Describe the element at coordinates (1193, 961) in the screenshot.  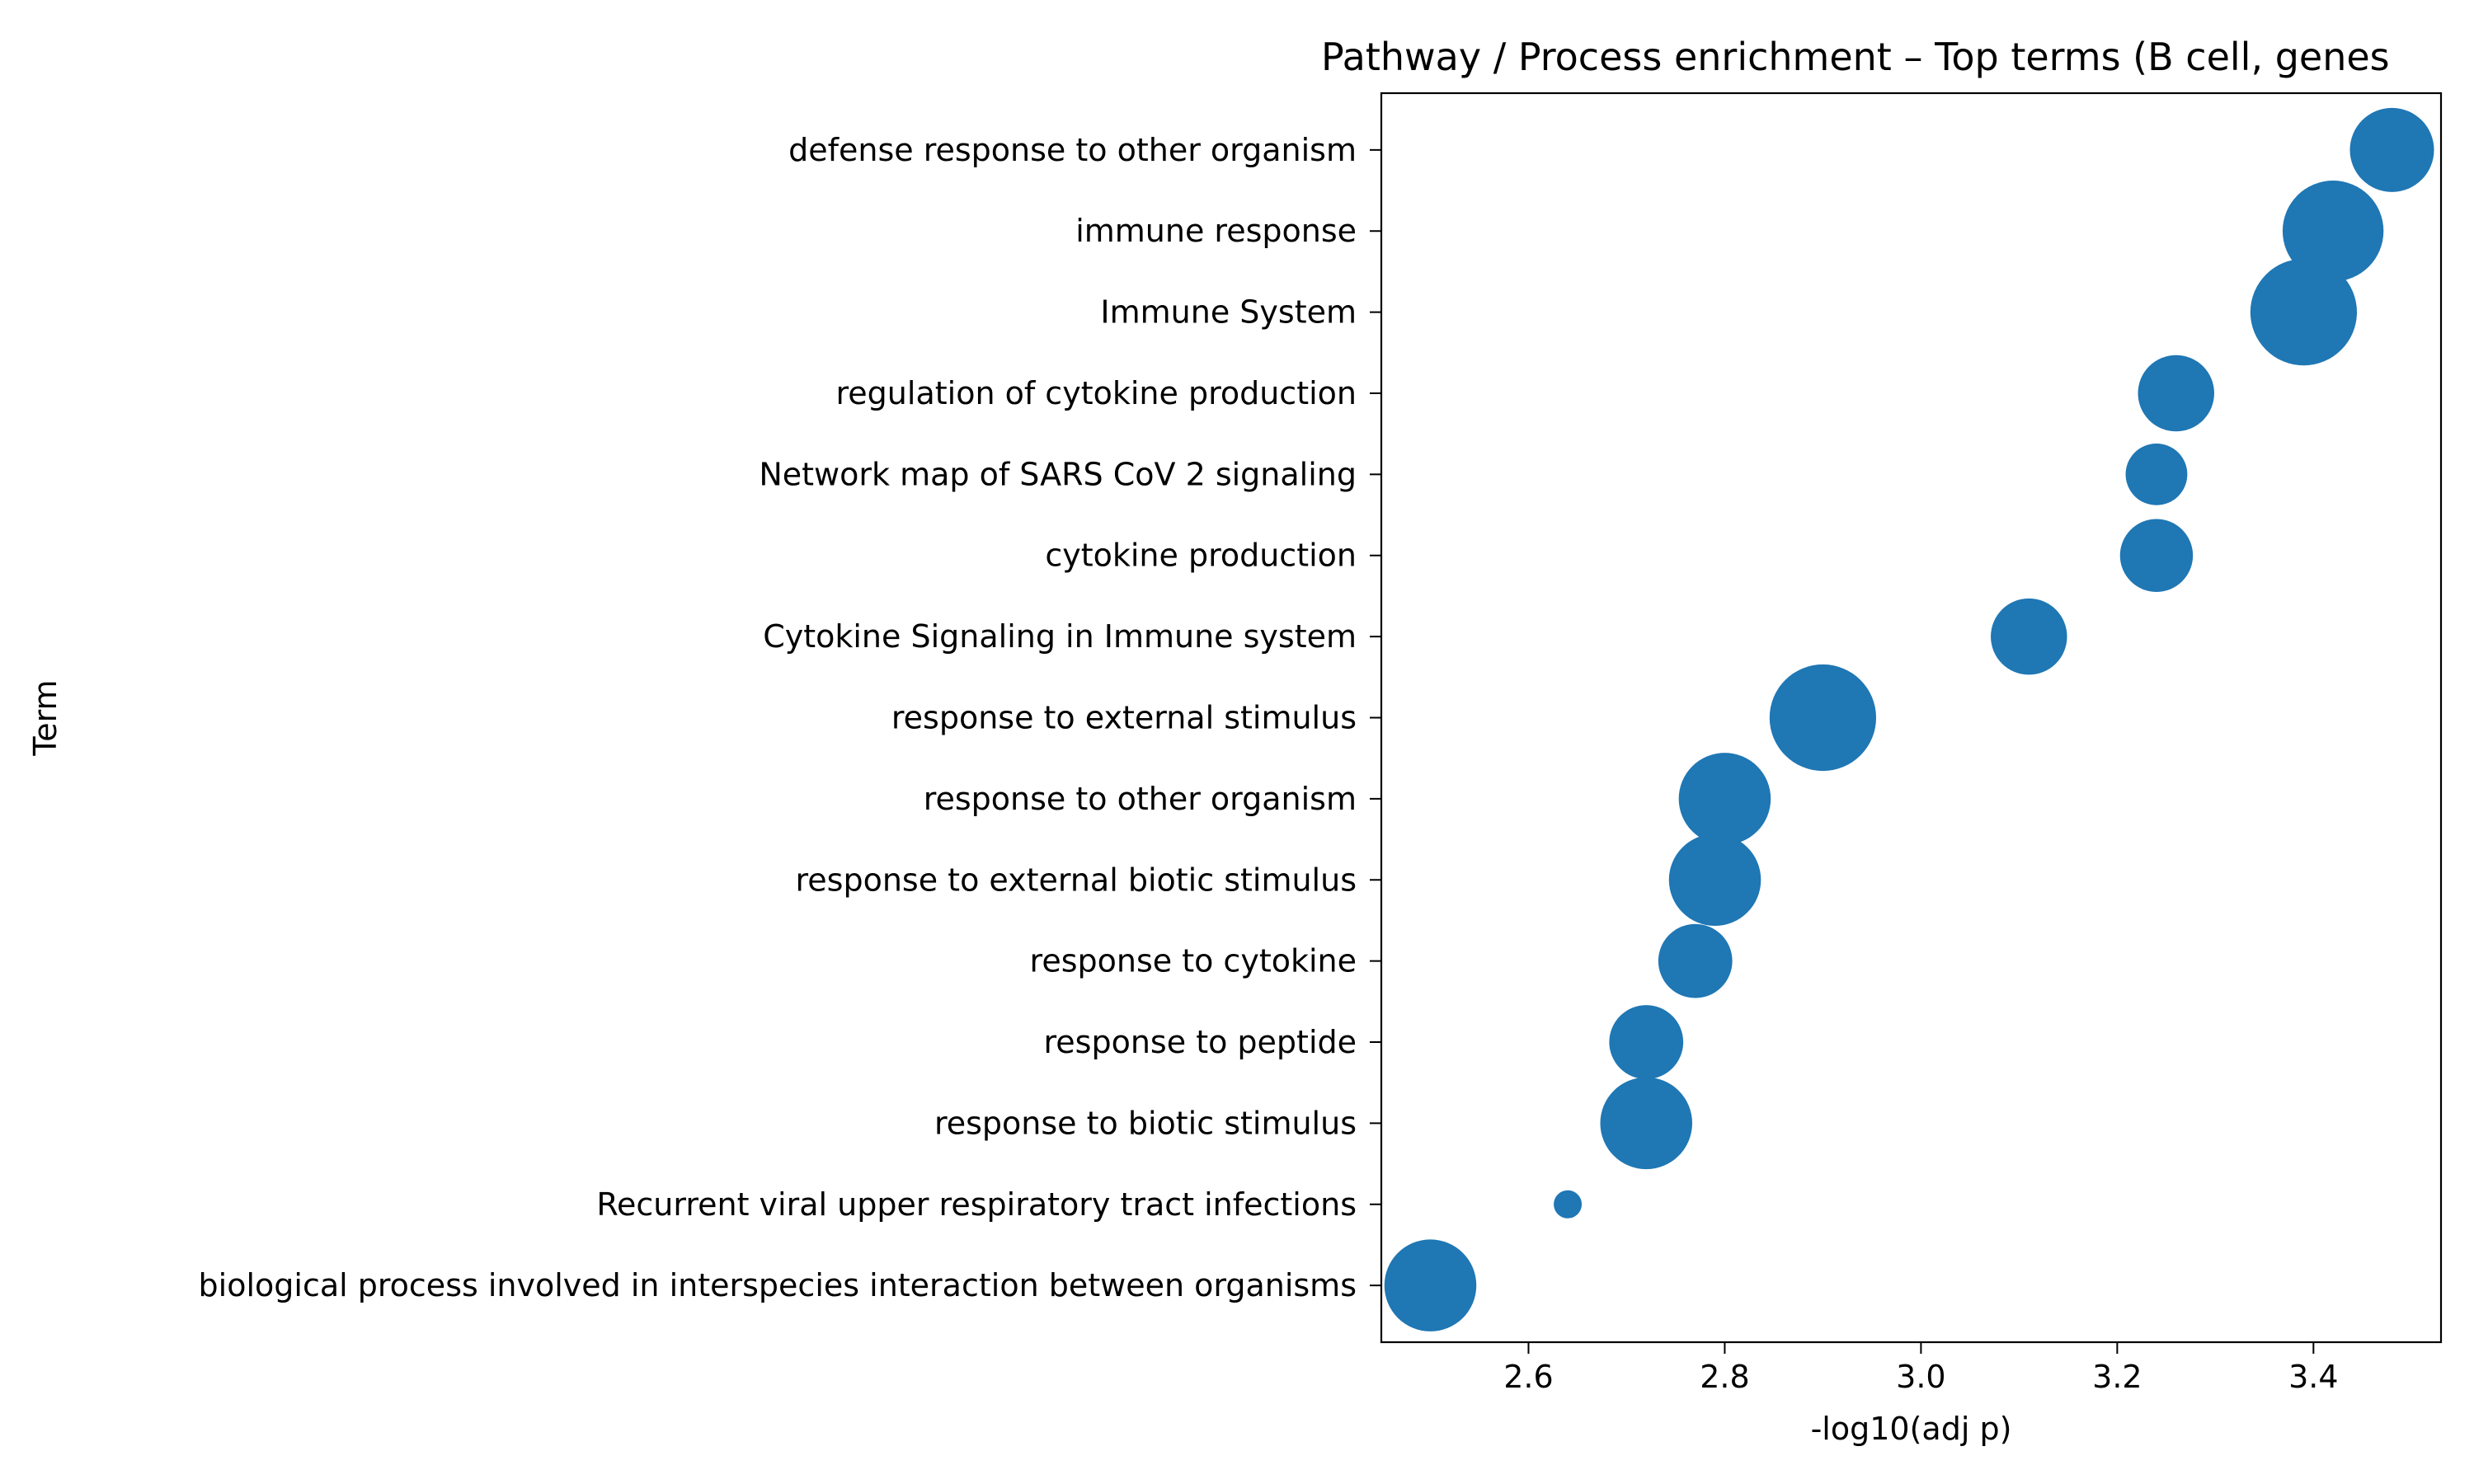
I see `y-tick-label: response to cytokine` at that location.